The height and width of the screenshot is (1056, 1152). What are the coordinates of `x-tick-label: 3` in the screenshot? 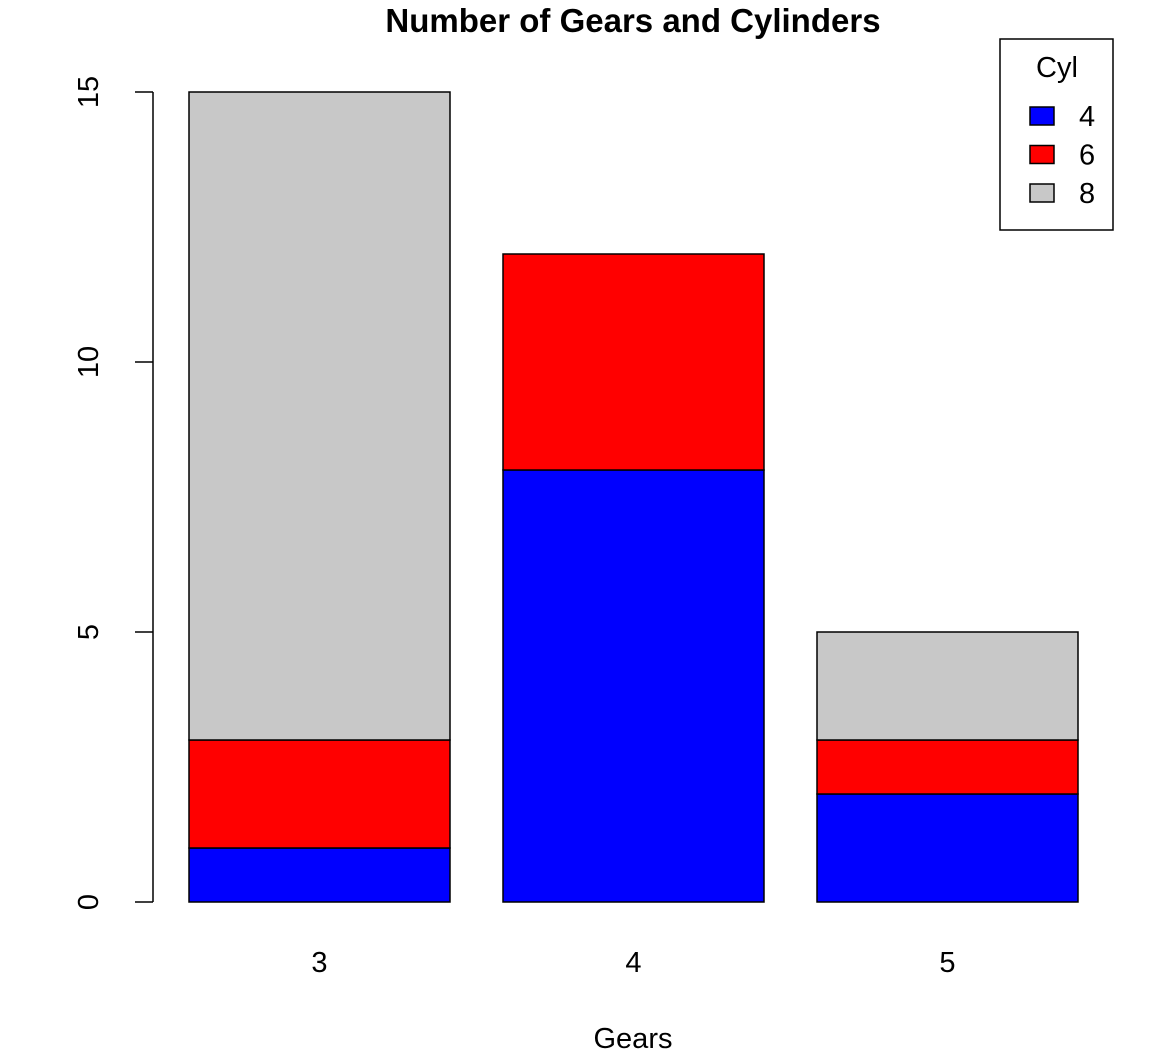 It's located at (319, 963).